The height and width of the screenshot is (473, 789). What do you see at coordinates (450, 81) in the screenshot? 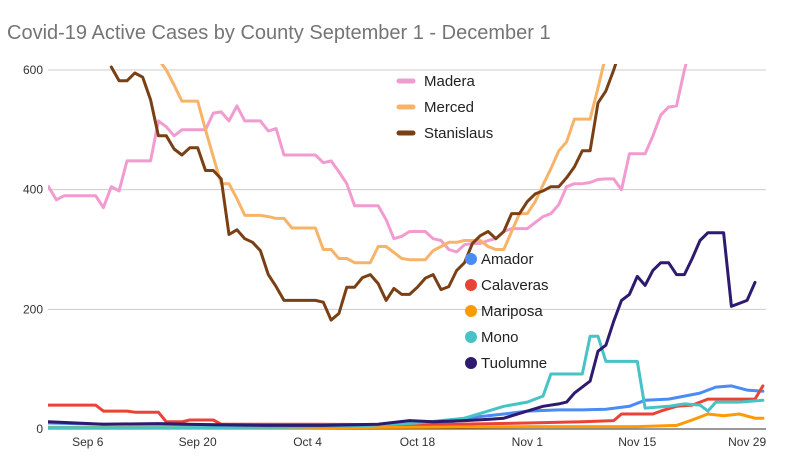
I see `legend-label-madera: Madera` at bounding box center [450, 81].